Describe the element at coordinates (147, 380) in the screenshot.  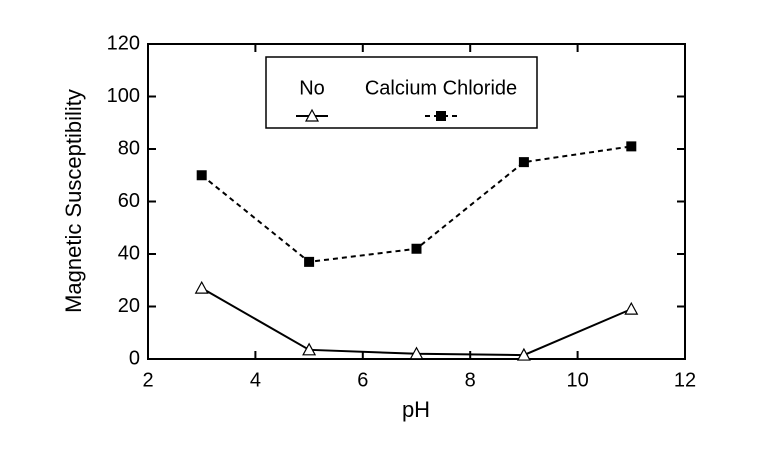
I see `x-tick-label: 2` at that location.